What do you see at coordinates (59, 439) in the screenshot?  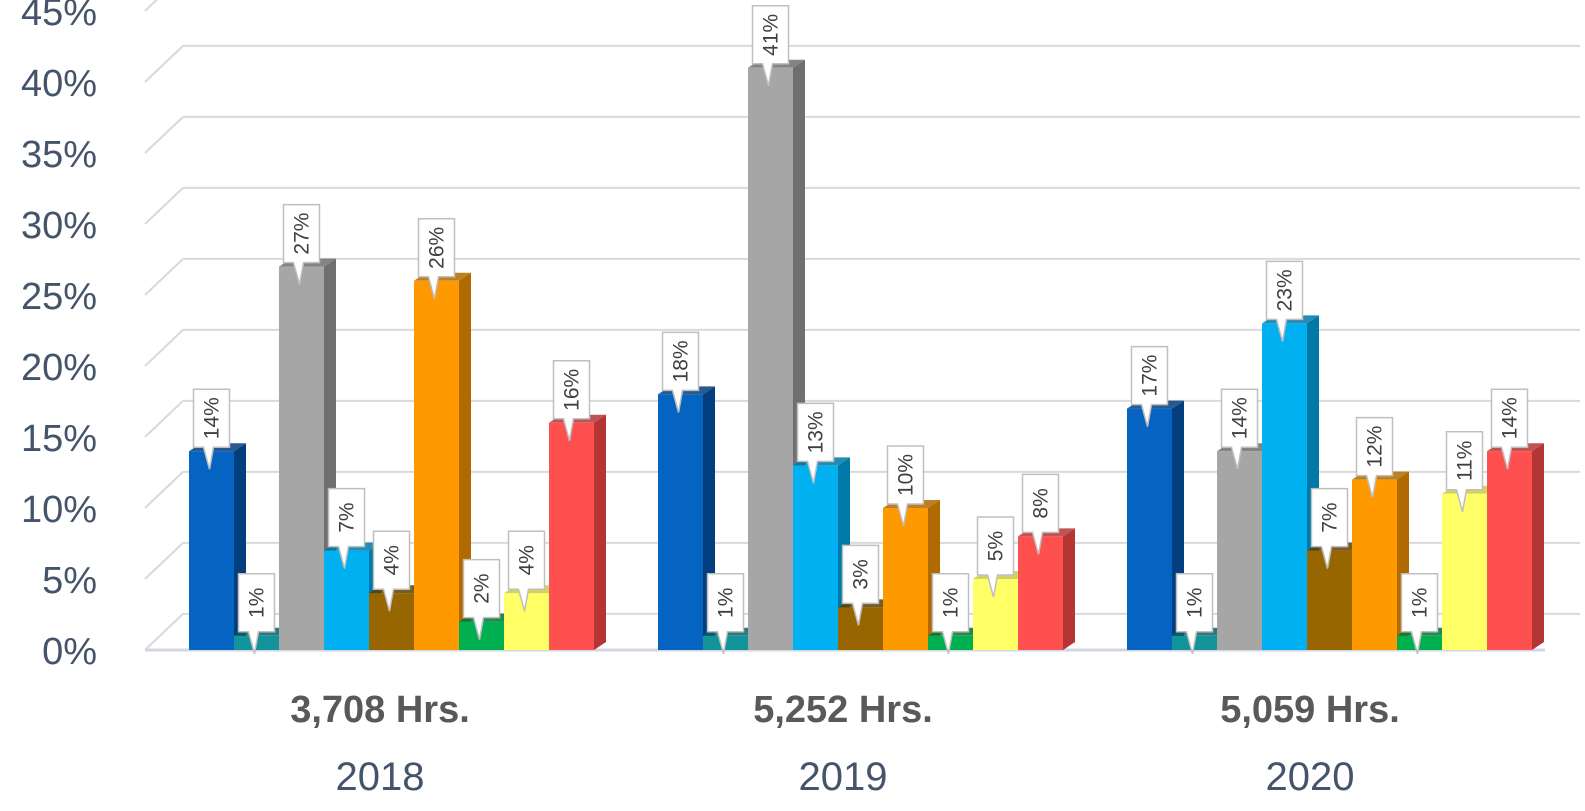 I see `y-tick-label: 15%` at bounding box center [59, 439].